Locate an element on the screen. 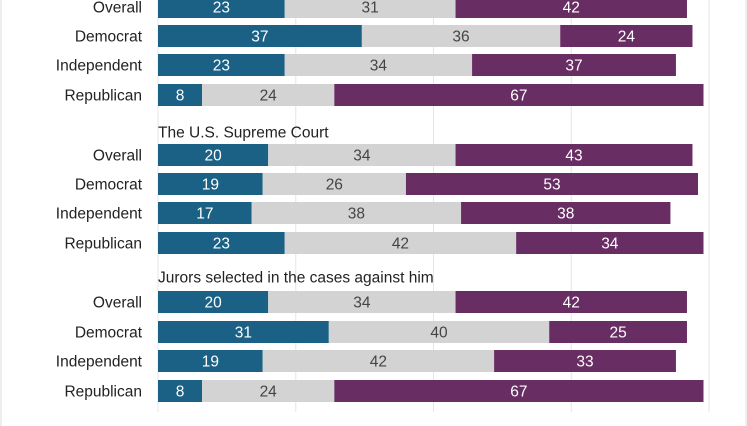 Image resolution: width=747 pixels, height=426 pixels. data-label: 43 is located at coordinates (573, 156).